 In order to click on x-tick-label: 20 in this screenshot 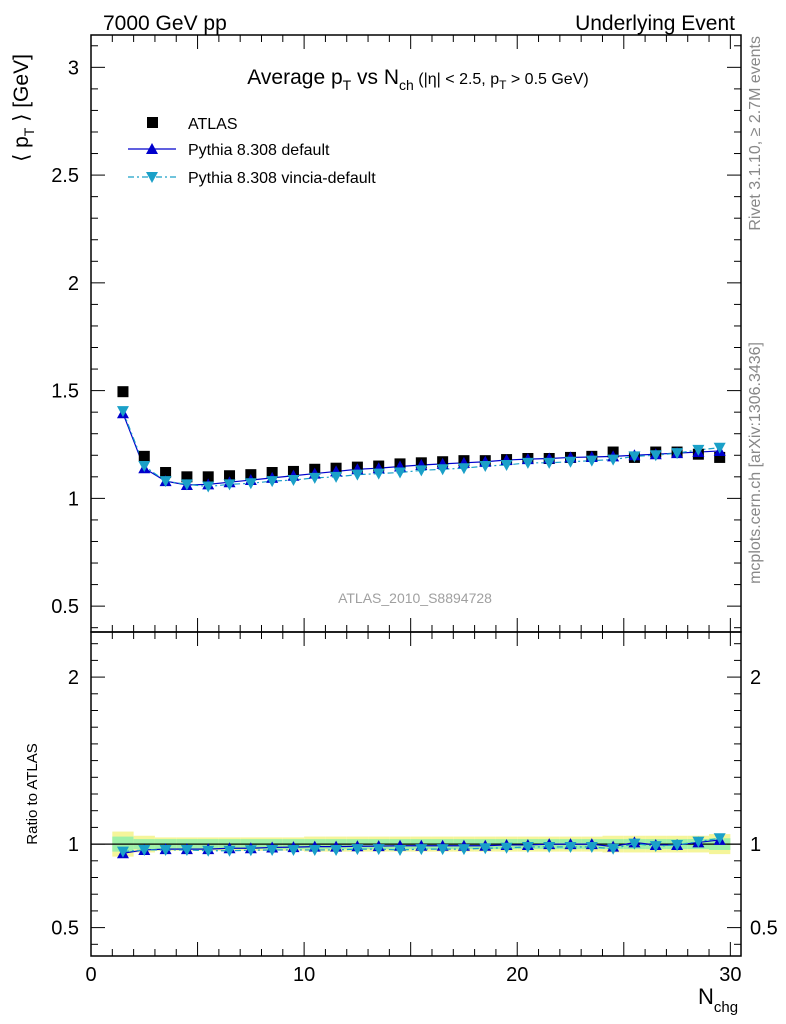, I will do `click(517, 975)`.